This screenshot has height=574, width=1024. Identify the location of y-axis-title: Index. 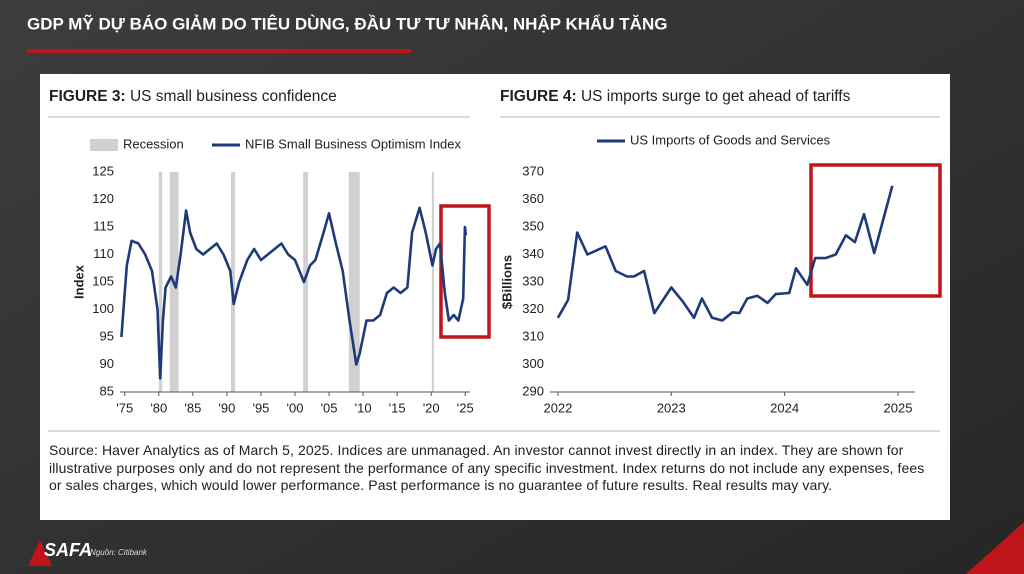
(78, 281).